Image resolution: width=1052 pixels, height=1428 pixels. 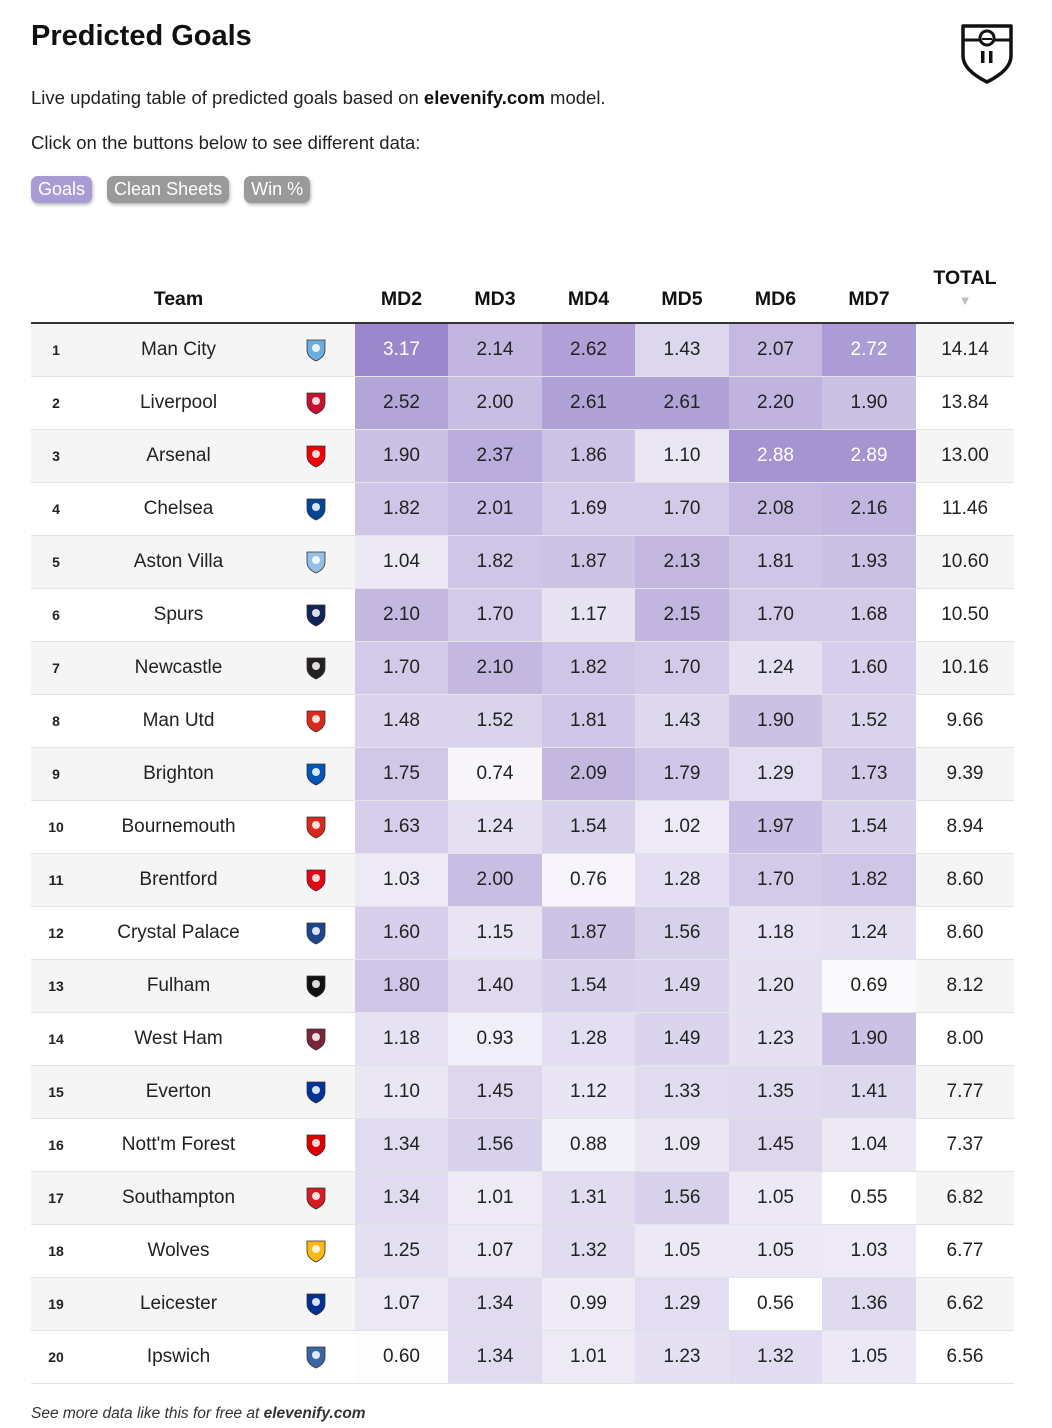 What do you see at coordinates (588, 562) in the screenshot?
I see `md4-value: 1.87` at bounding box center [588, 562].